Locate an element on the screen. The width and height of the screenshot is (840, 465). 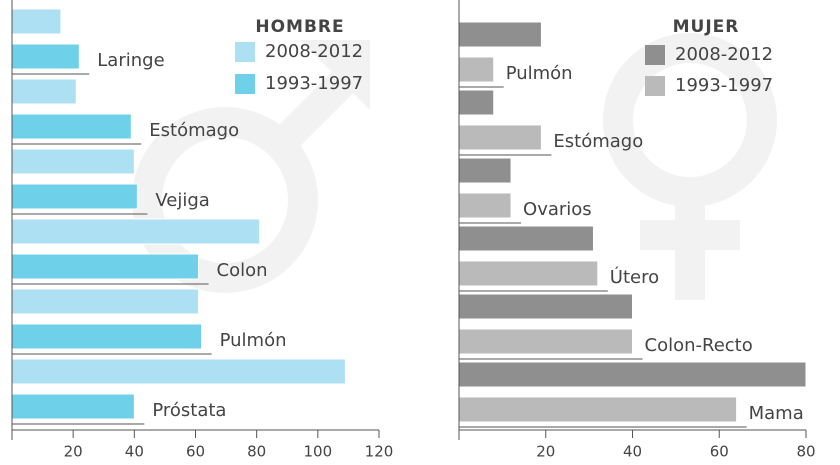
category-label: Ovarios is located at coordinates (557, 209).